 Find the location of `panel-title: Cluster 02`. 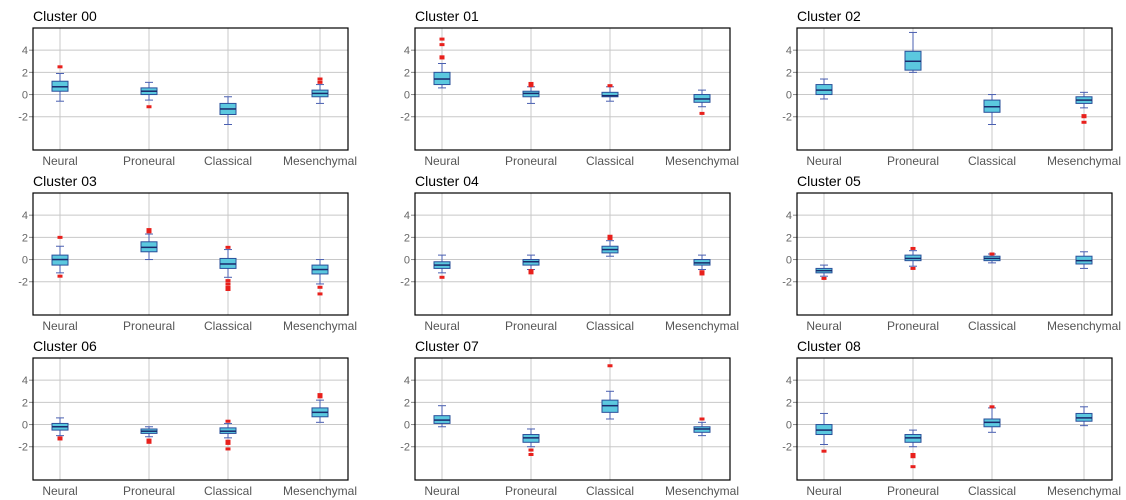

panel-title: Cluster 02 is located at coordinates (829, 16).